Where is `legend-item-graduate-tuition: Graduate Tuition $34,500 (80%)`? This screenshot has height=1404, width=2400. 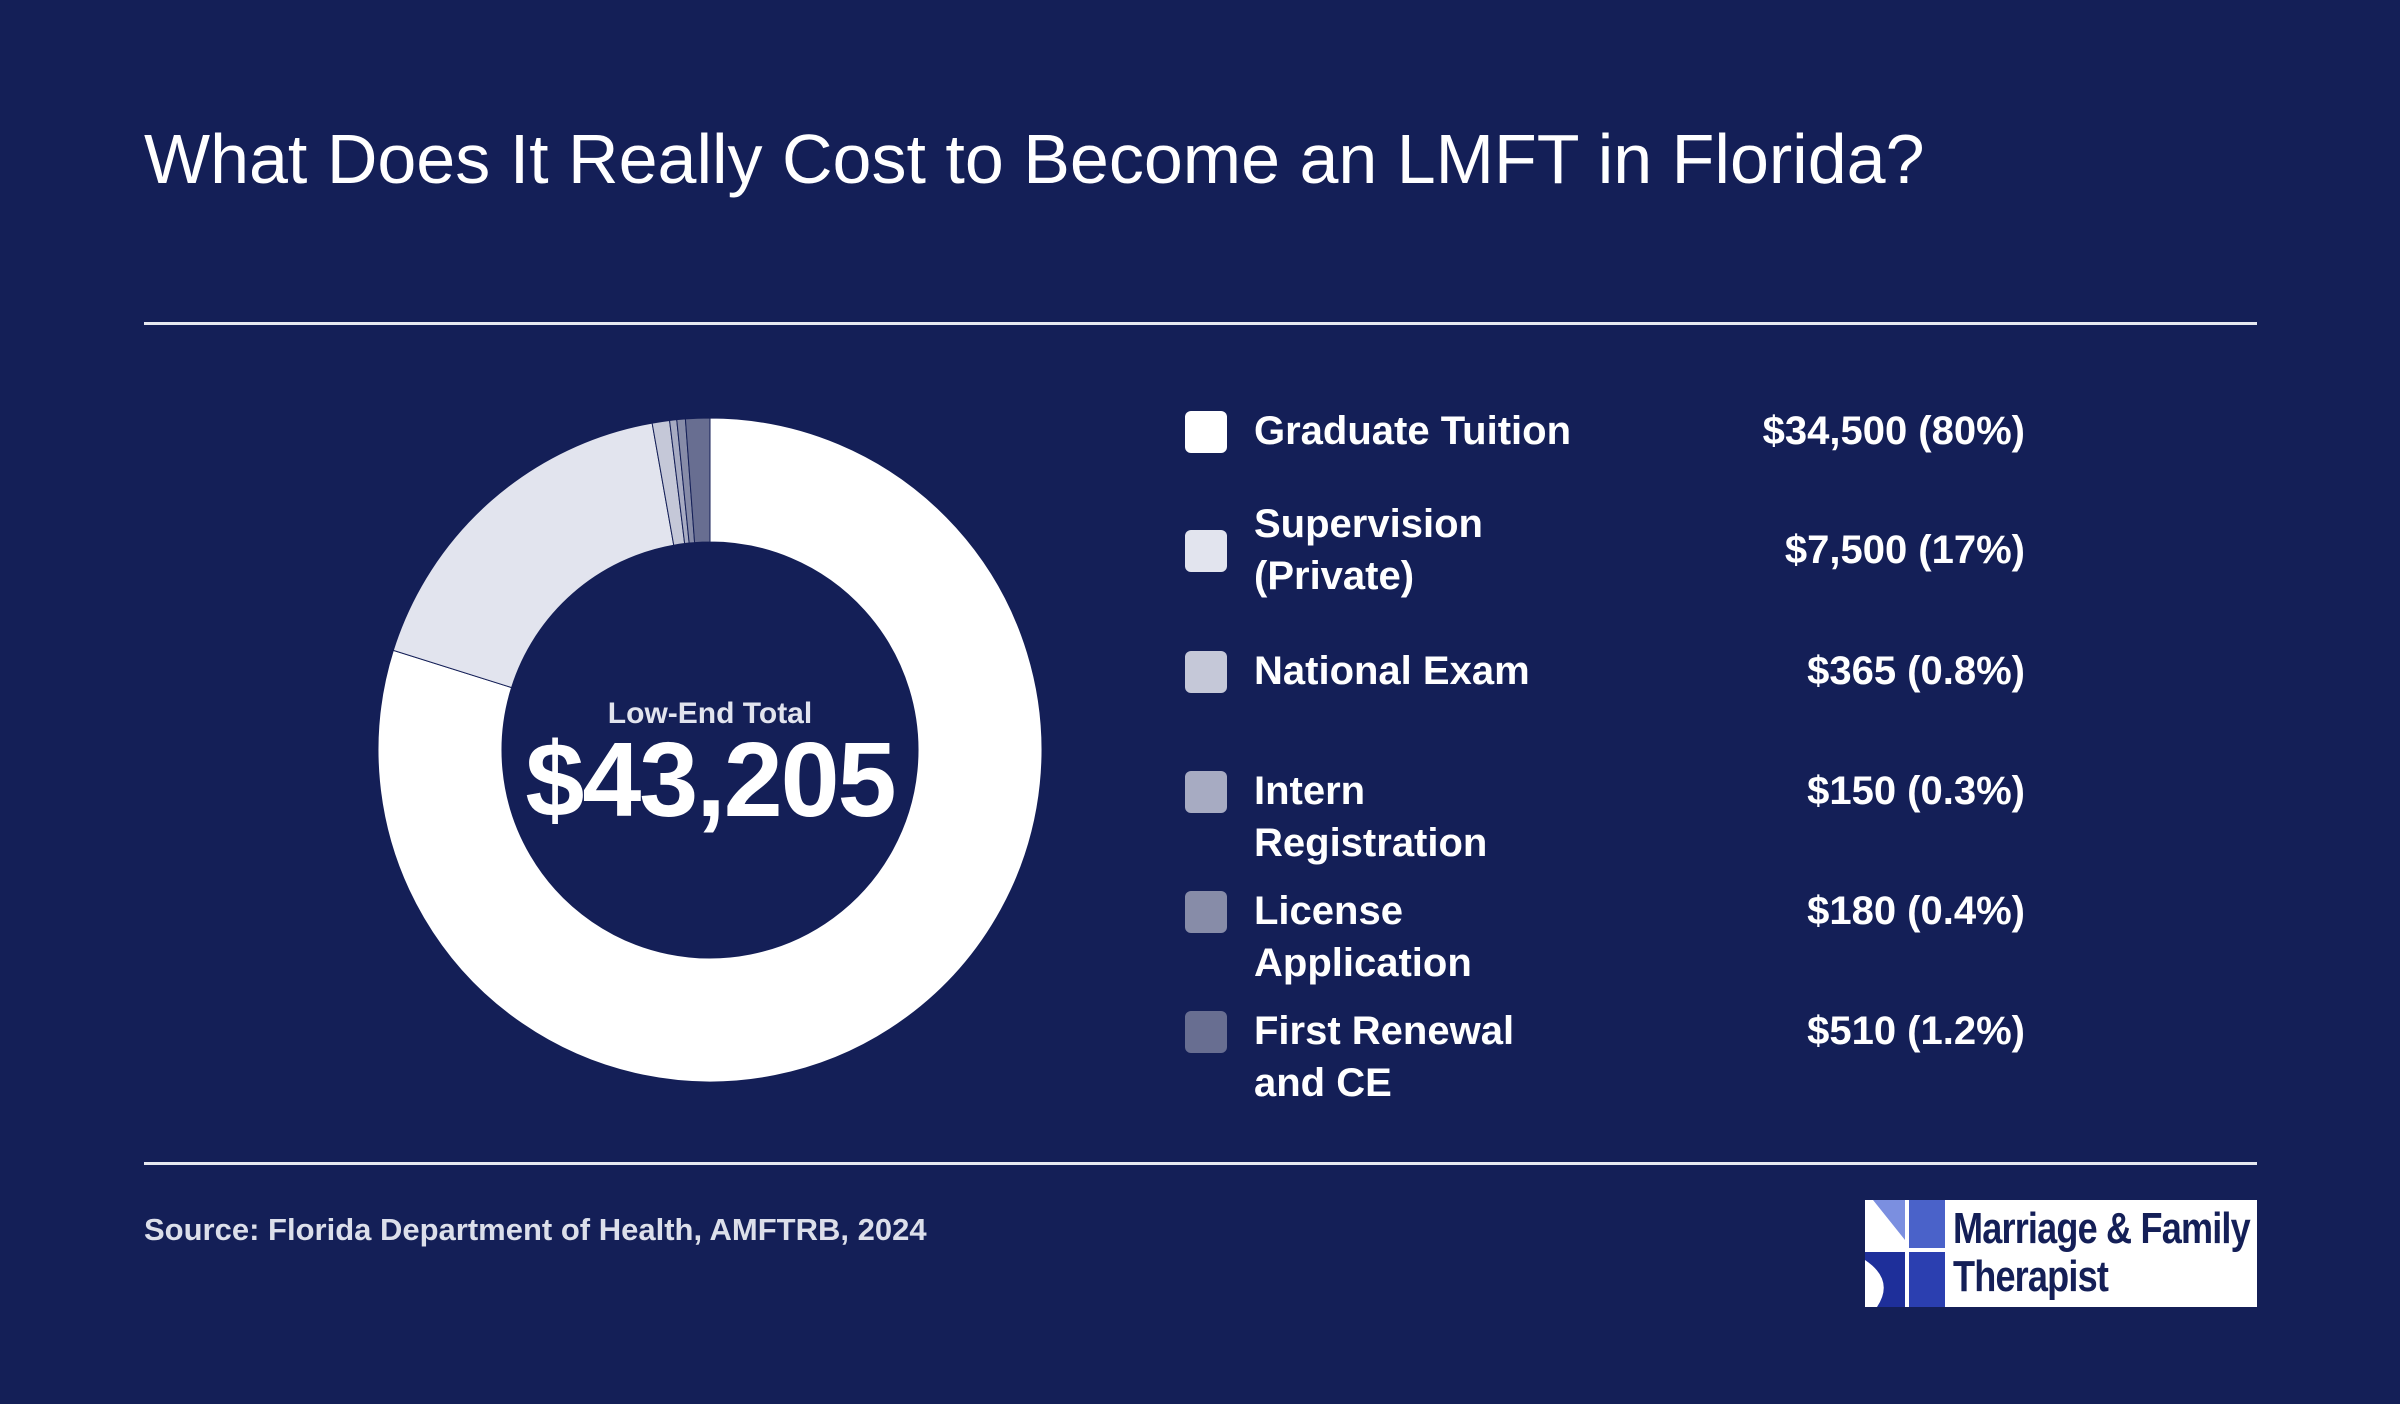
legend-item-graduate-tuition: Graduate Tuition $34,500 (80%) is located at coordinates (1605, 433).